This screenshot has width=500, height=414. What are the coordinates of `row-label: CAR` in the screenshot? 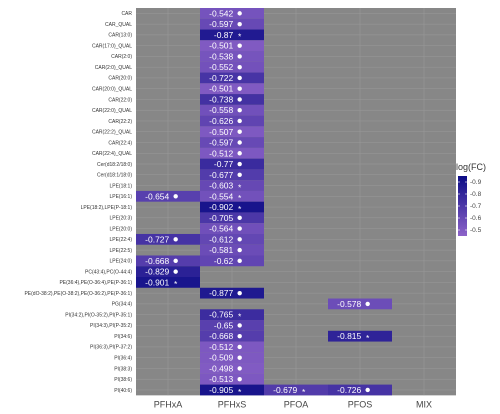 It's located at (126, 14).